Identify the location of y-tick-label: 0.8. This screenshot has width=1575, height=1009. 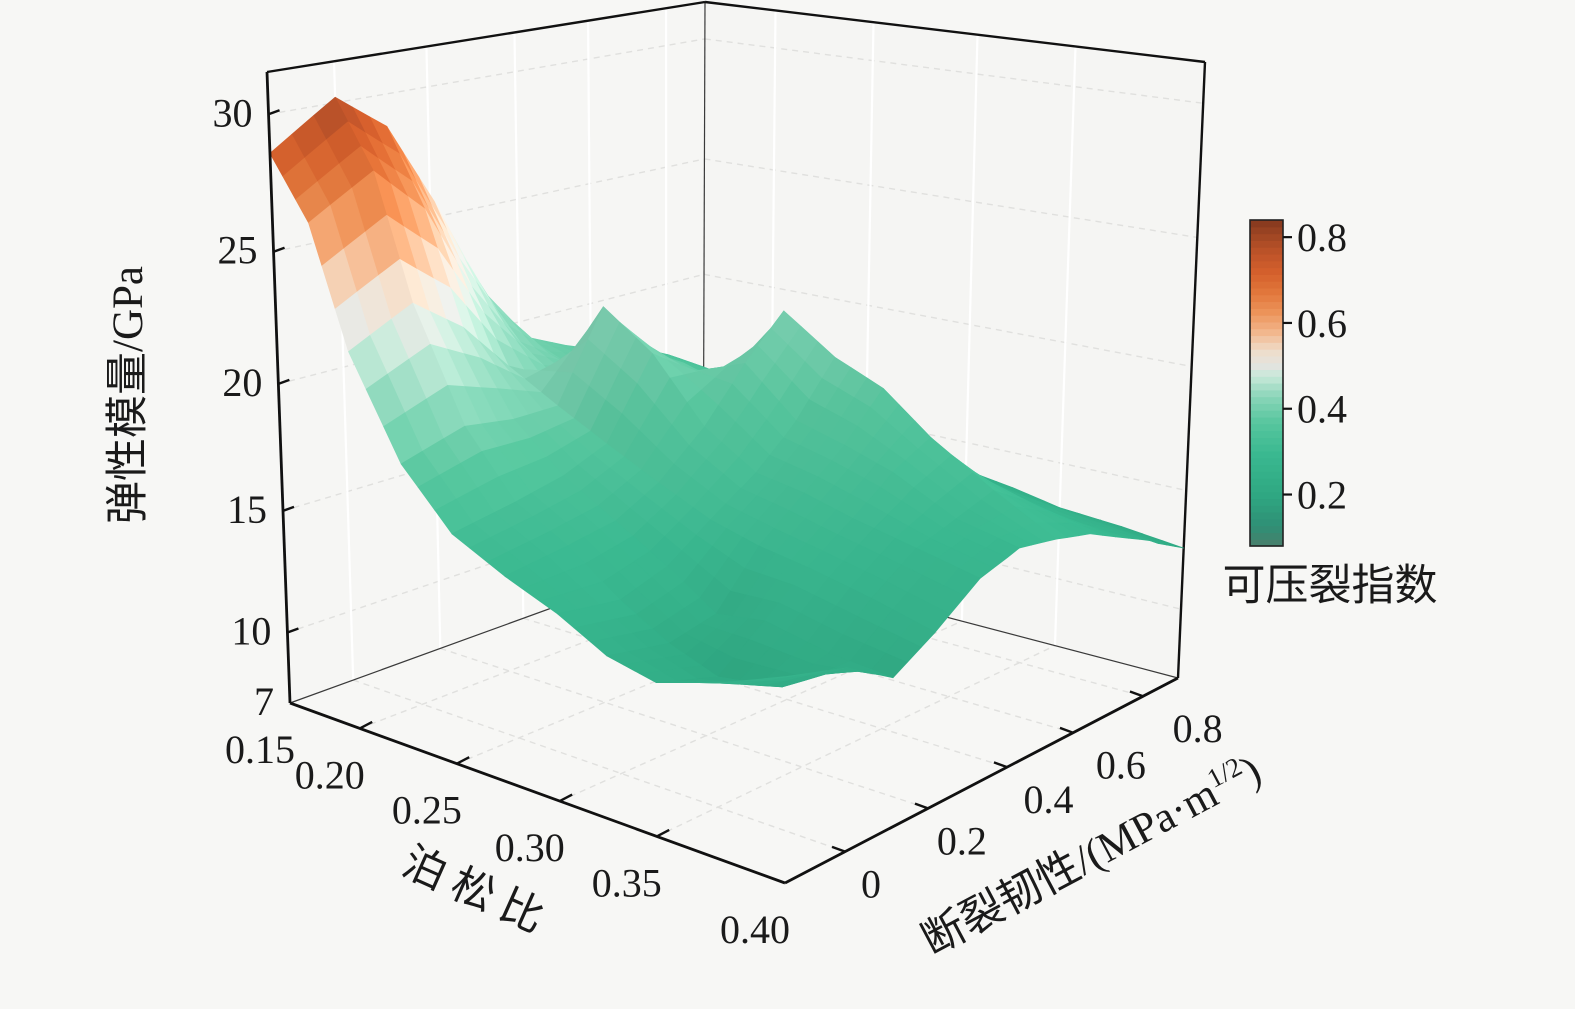
(1198, 728).